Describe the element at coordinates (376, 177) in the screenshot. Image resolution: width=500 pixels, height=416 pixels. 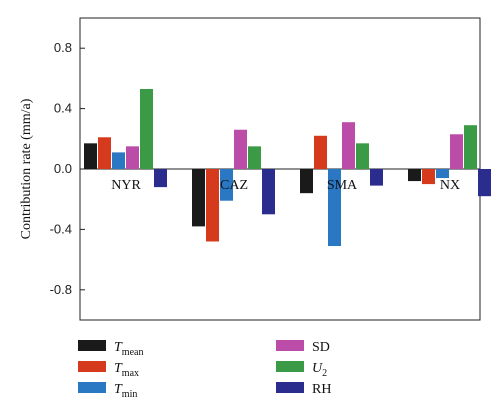
I see `bar-sma-rh` at that location.